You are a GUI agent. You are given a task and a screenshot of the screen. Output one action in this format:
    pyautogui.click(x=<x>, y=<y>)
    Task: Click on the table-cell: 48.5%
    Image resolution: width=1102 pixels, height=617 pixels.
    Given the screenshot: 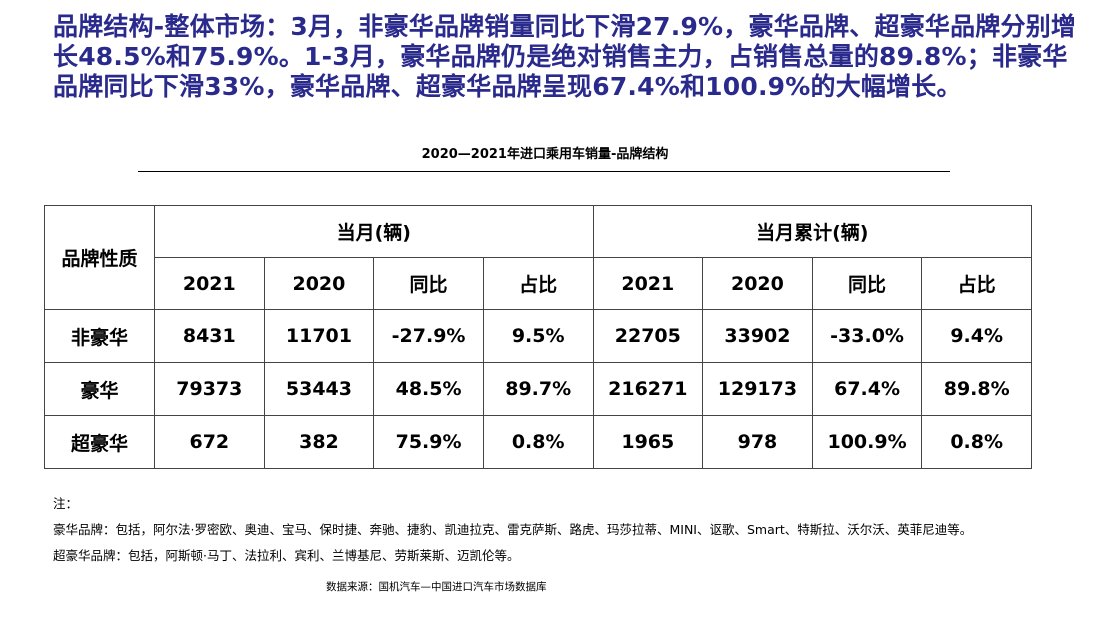 What is the action you would take?
    pyautogui.click(x=428, y=389)
    